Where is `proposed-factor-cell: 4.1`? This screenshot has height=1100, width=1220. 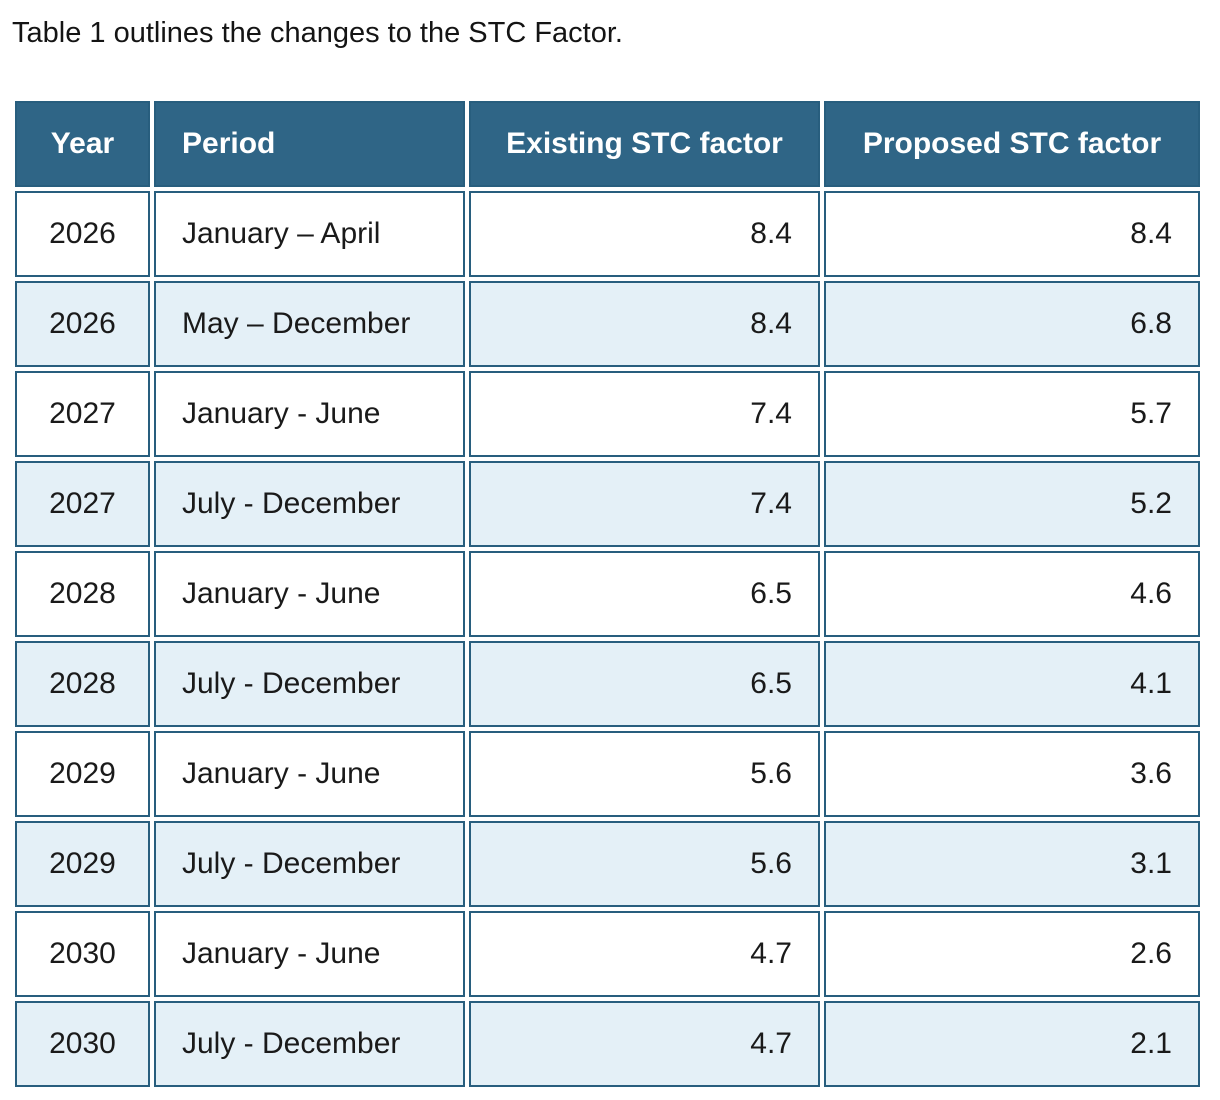
proposed-factor-cell: 4.1 is located at coordinates (1012, 684).